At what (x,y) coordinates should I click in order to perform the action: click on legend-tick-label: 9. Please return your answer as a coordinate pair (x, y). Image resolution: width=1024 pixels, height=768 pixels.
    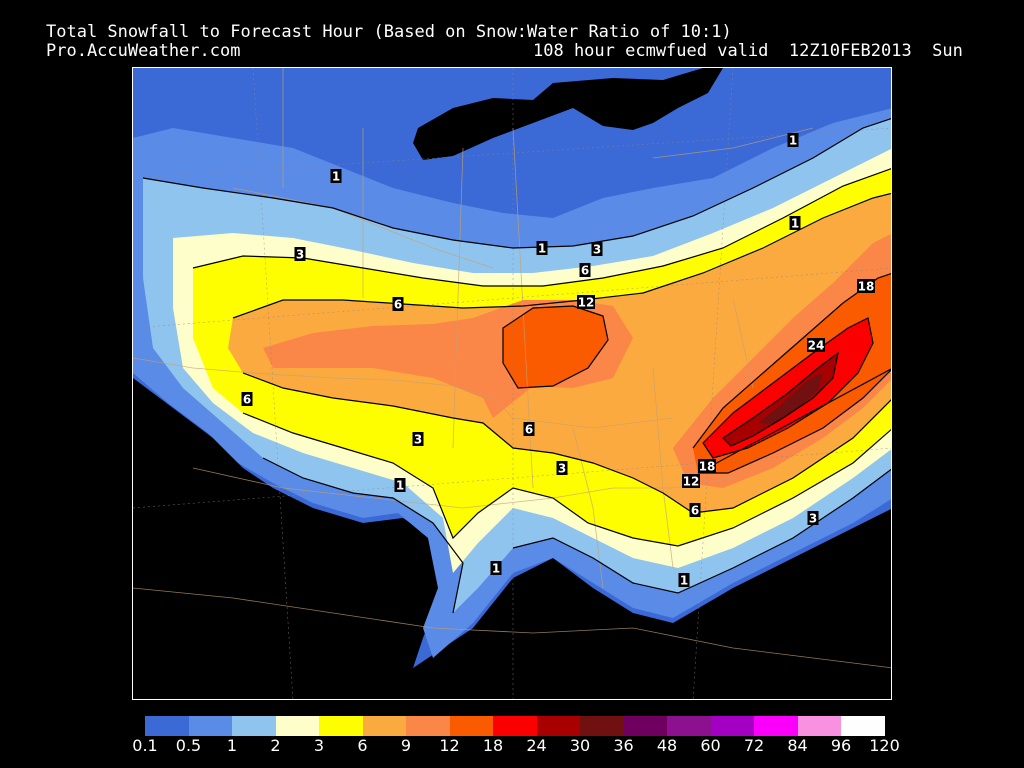
    Looking at the image, I should click on (406, 745).